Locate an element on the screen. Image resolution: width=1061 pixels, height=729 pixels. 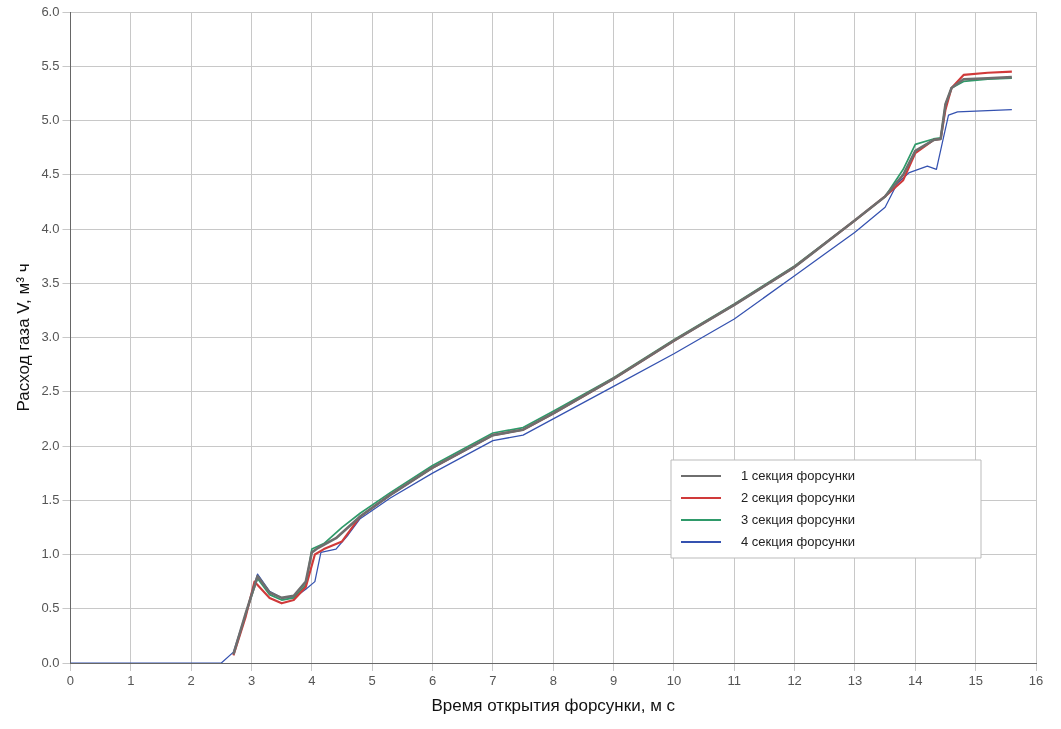
legend-label: 2 секция форсунки is located at coordinates (798, 497).